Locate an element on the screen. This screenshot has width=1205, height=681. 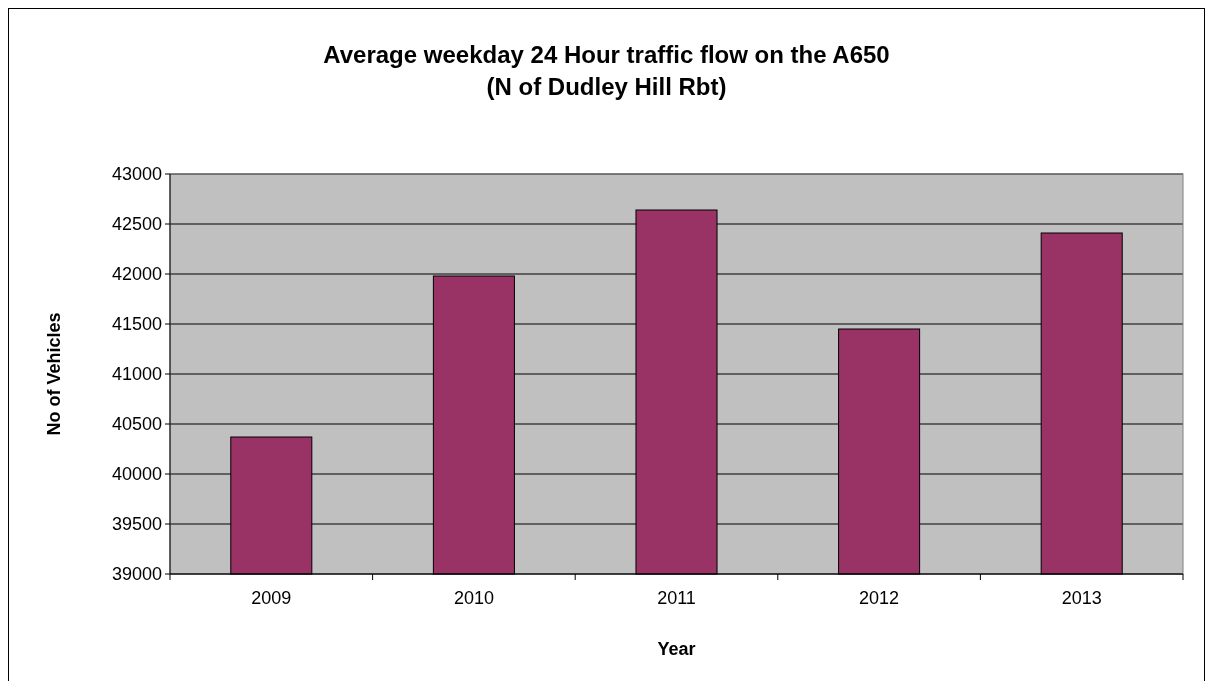
y-tick-label: 40500 is located at coordinates (136, 424).